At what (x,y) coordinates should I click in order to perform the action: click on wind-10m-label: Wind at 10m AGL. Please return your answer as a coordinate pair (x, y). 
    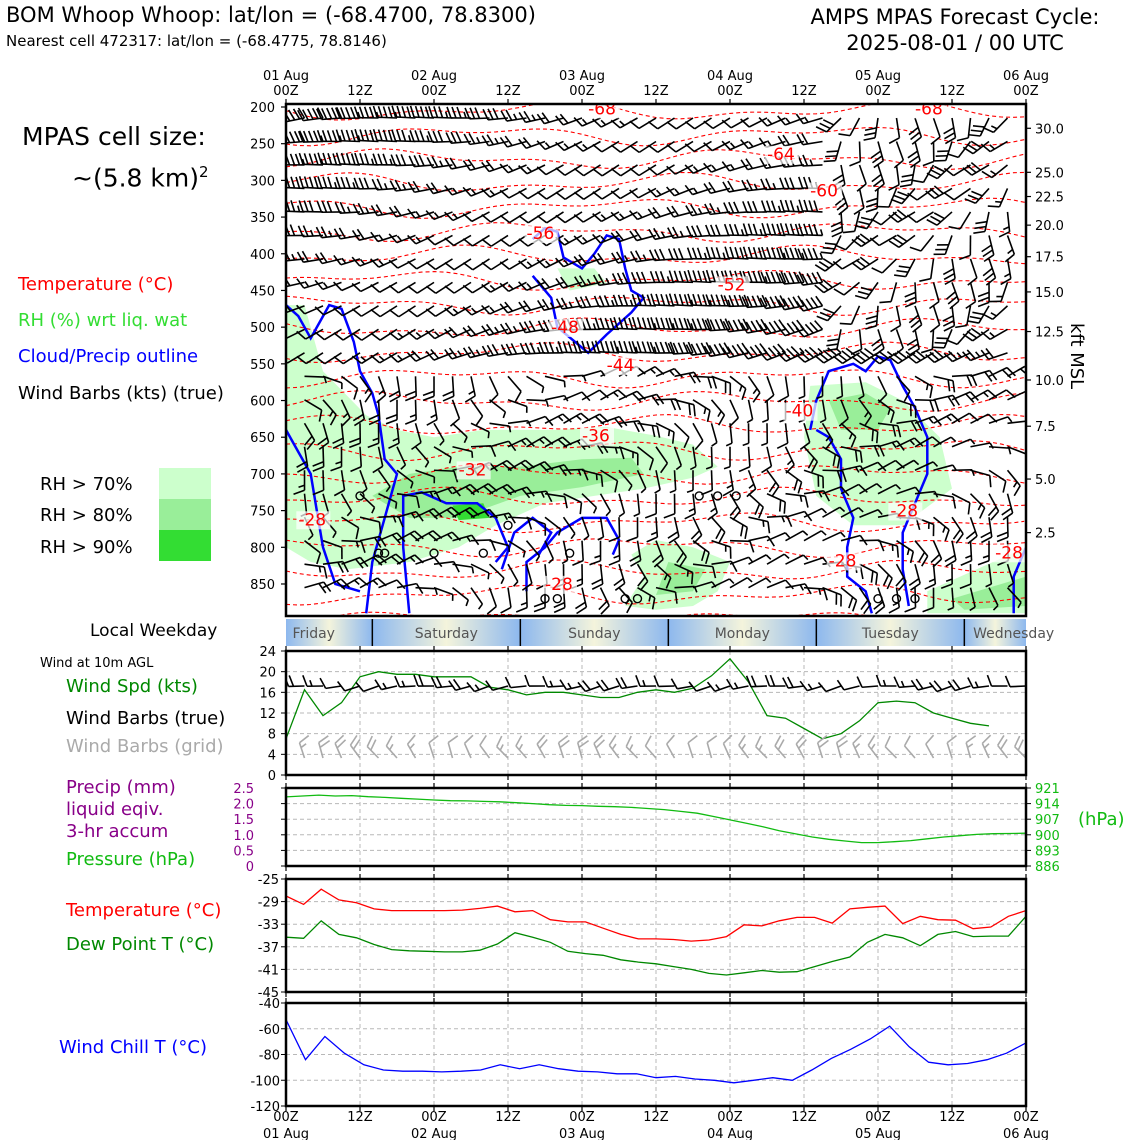
    Looking at the image, I should click on (97, 663).